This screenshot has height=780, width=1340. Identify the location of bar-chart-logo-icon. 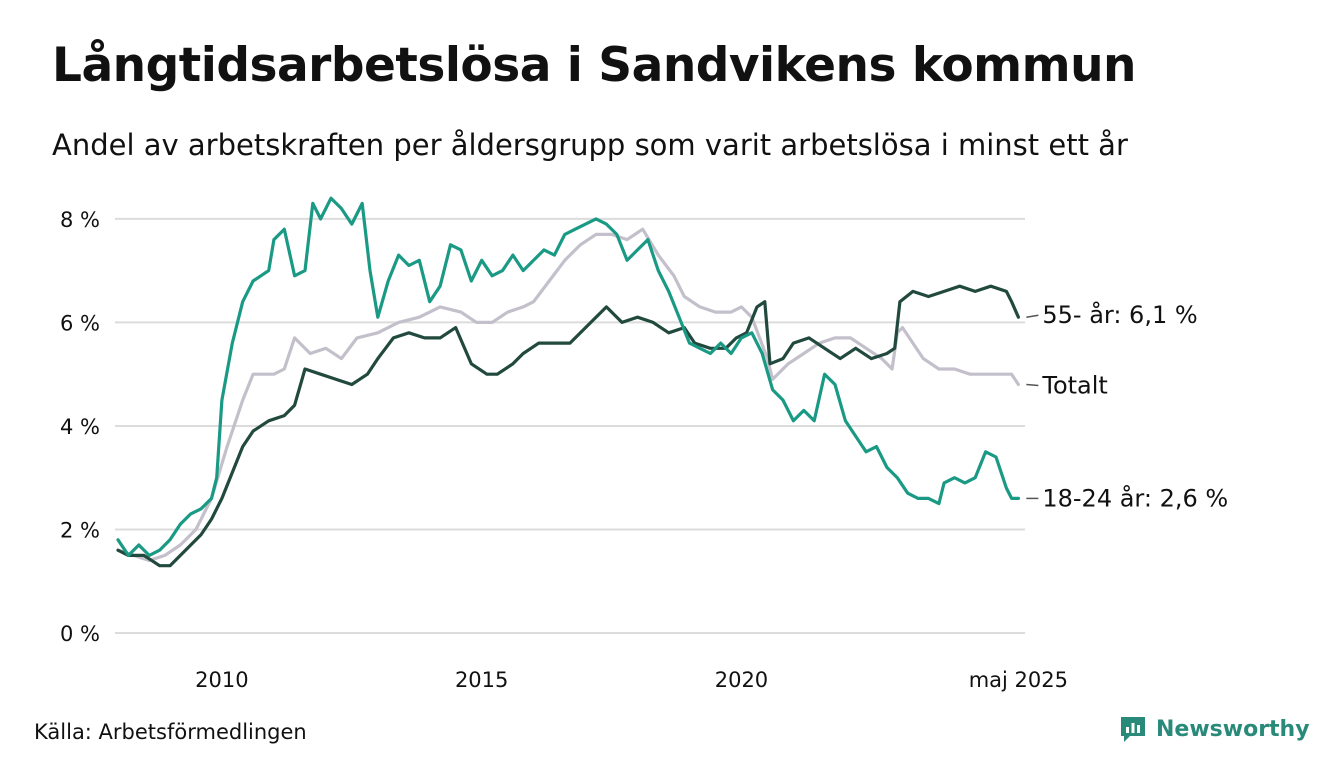
(1133, 729).